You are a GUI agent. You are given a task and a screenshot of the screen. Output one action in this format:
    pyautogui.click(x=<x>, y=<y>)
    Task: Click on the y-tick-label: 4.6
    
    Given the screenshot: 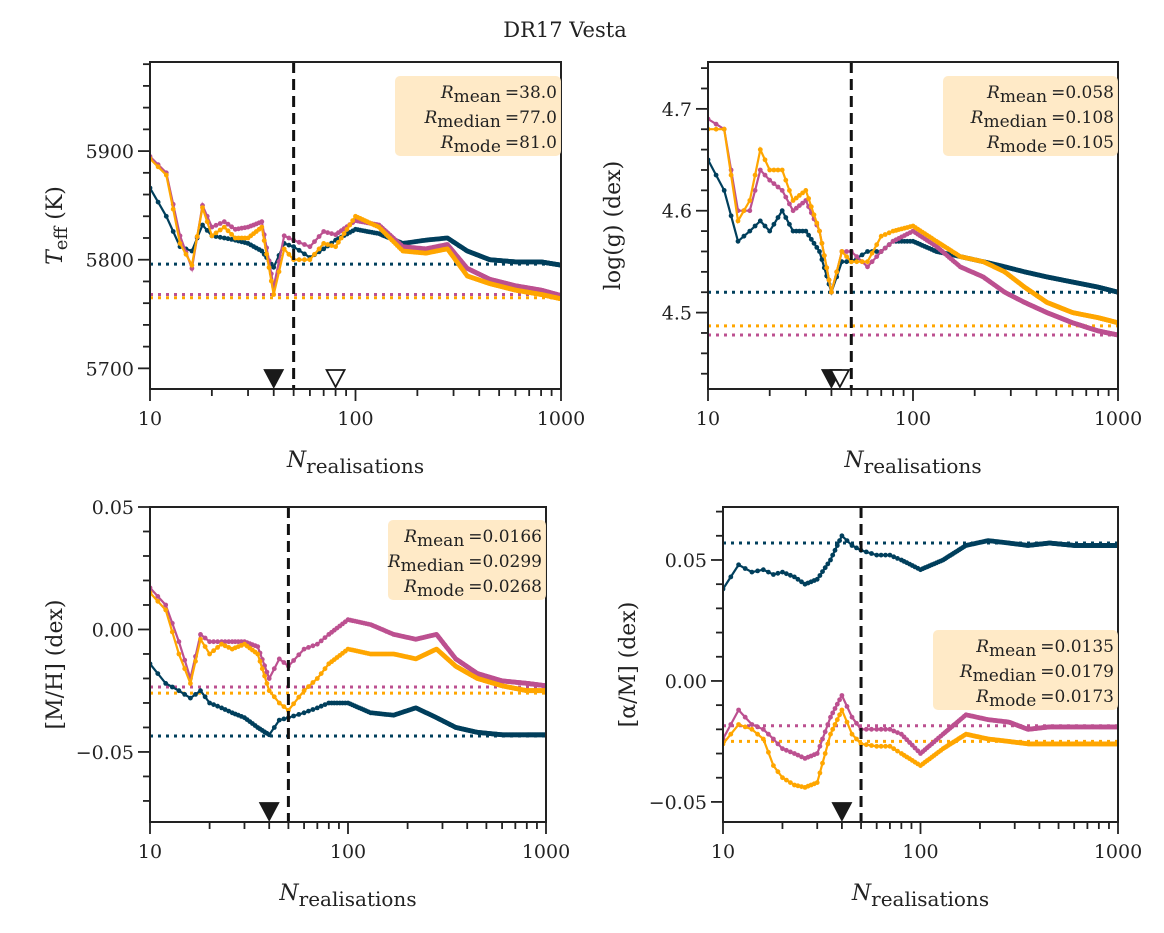 What is the action you would take?
    pyautogui.click(x=677, y=212)
    